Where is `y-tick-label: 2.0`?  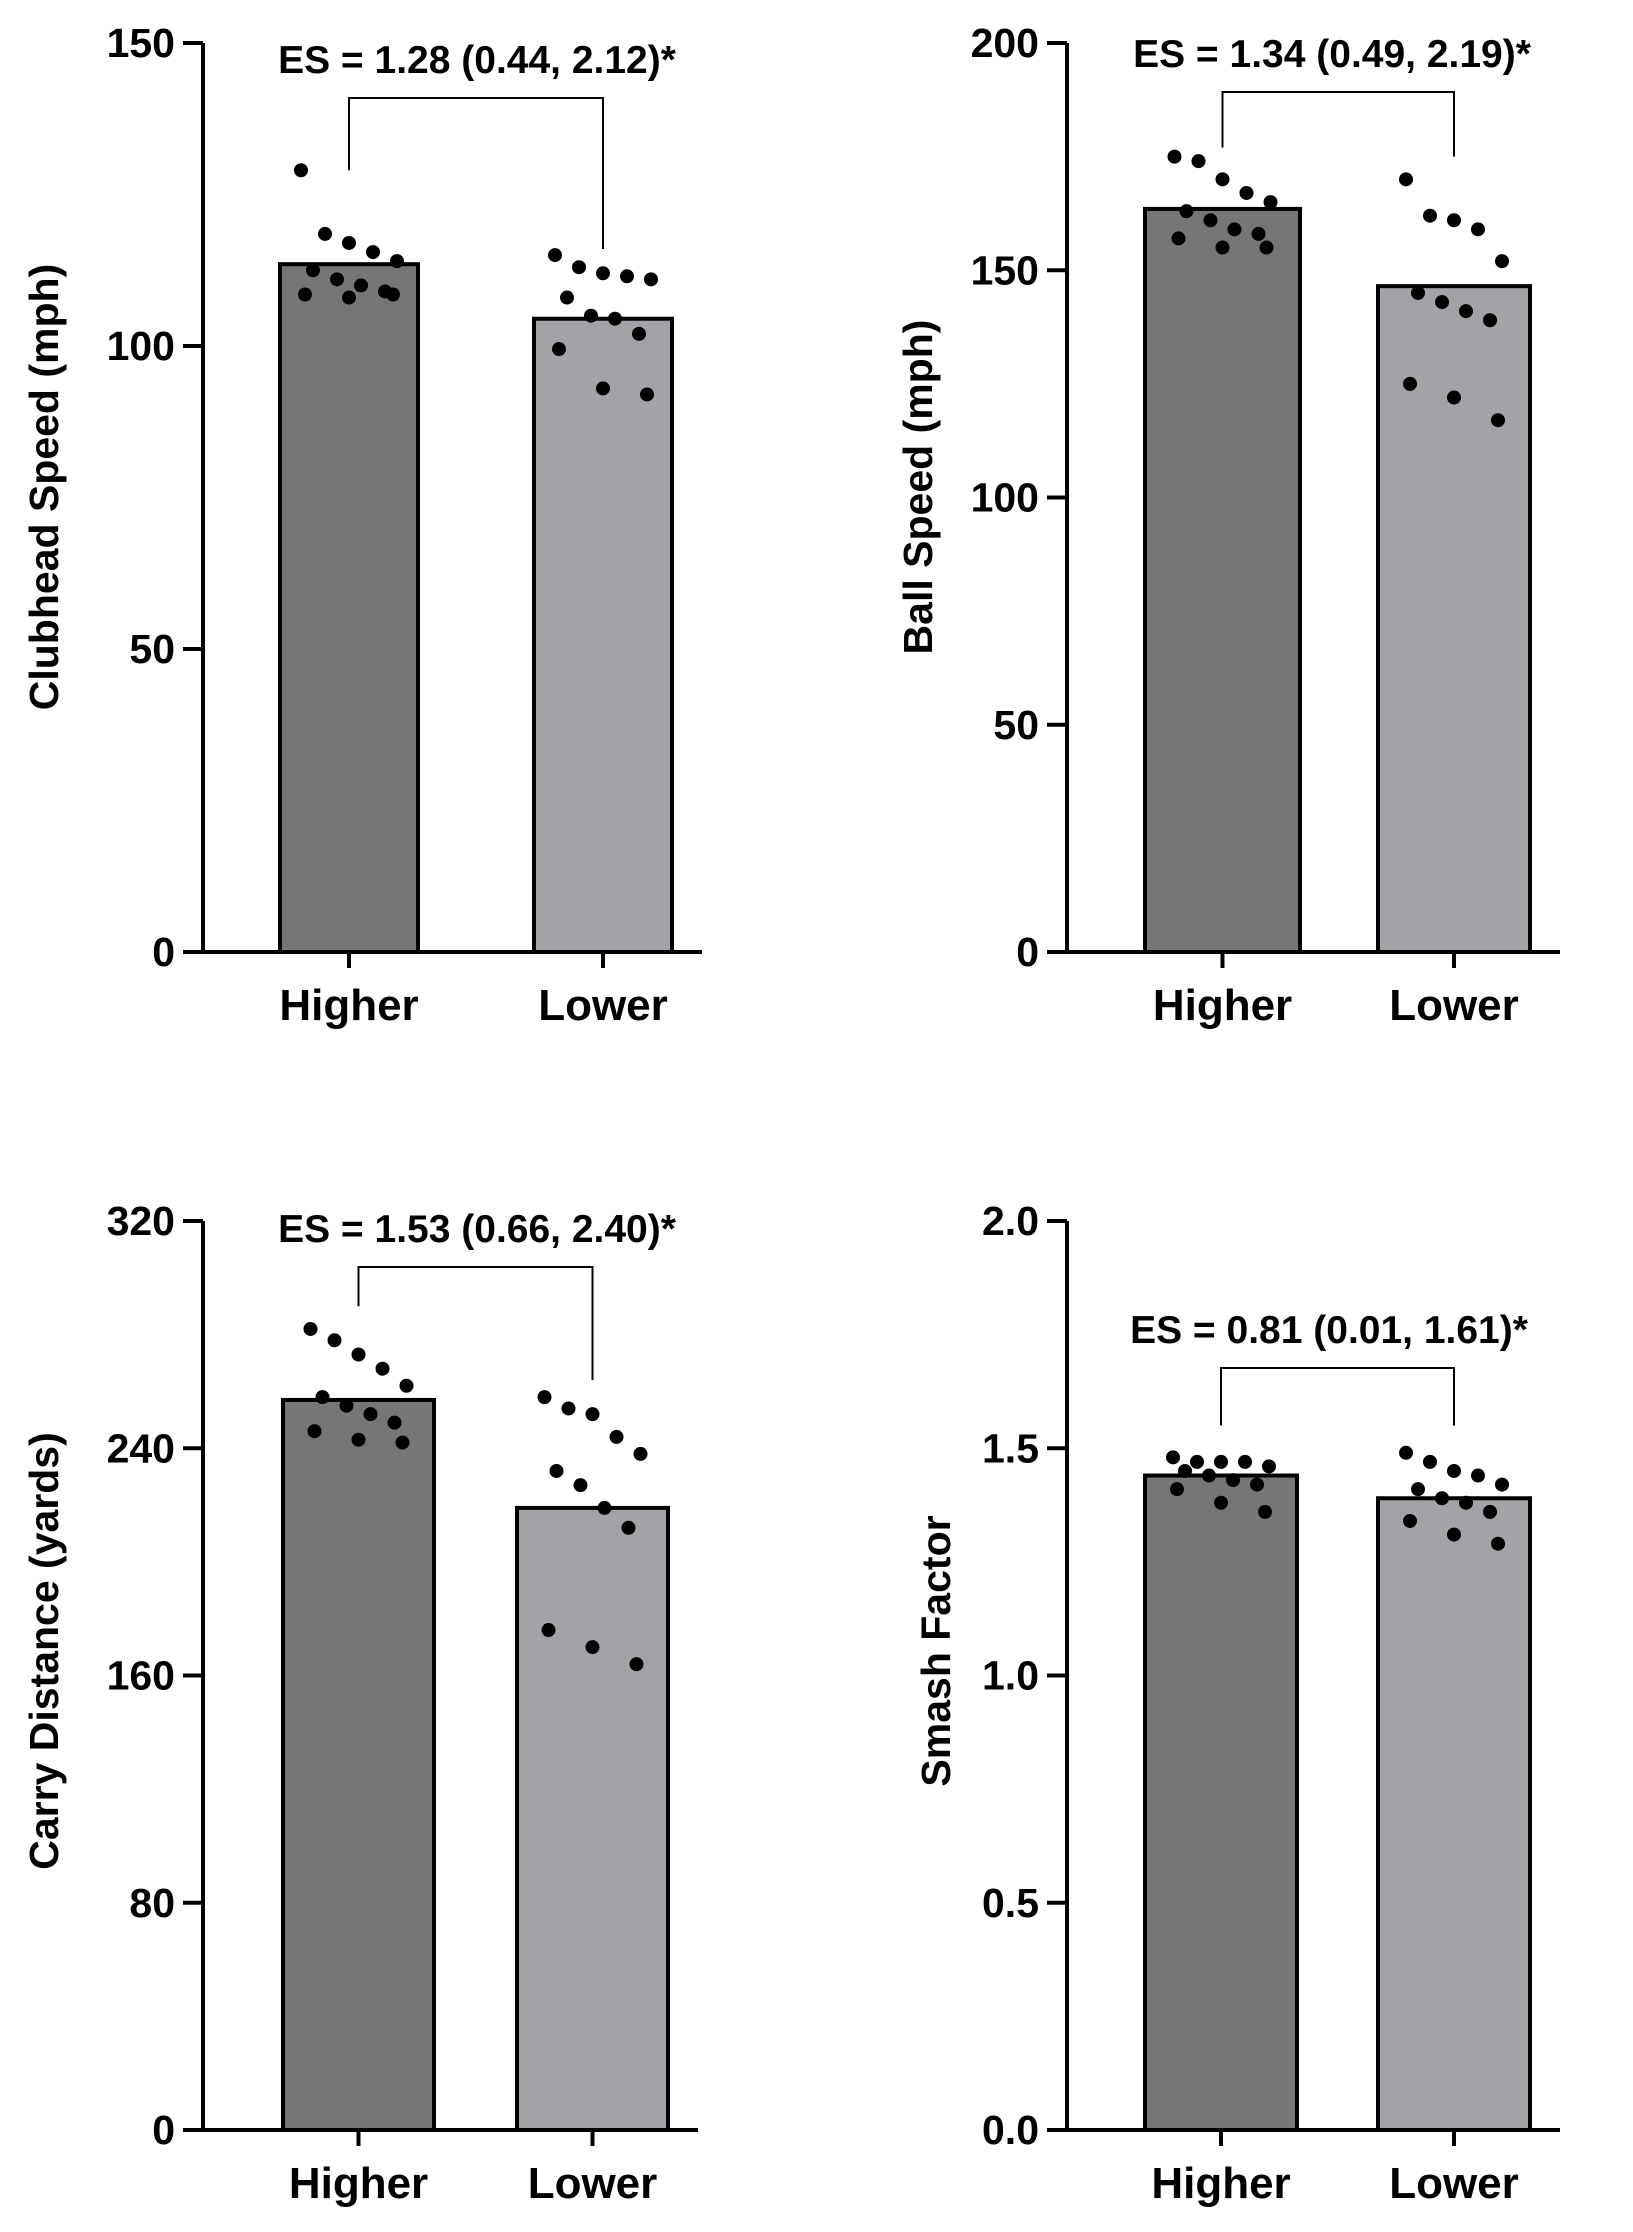
y-tick-label: 2.0 is located at coordinates (1010, 1221).